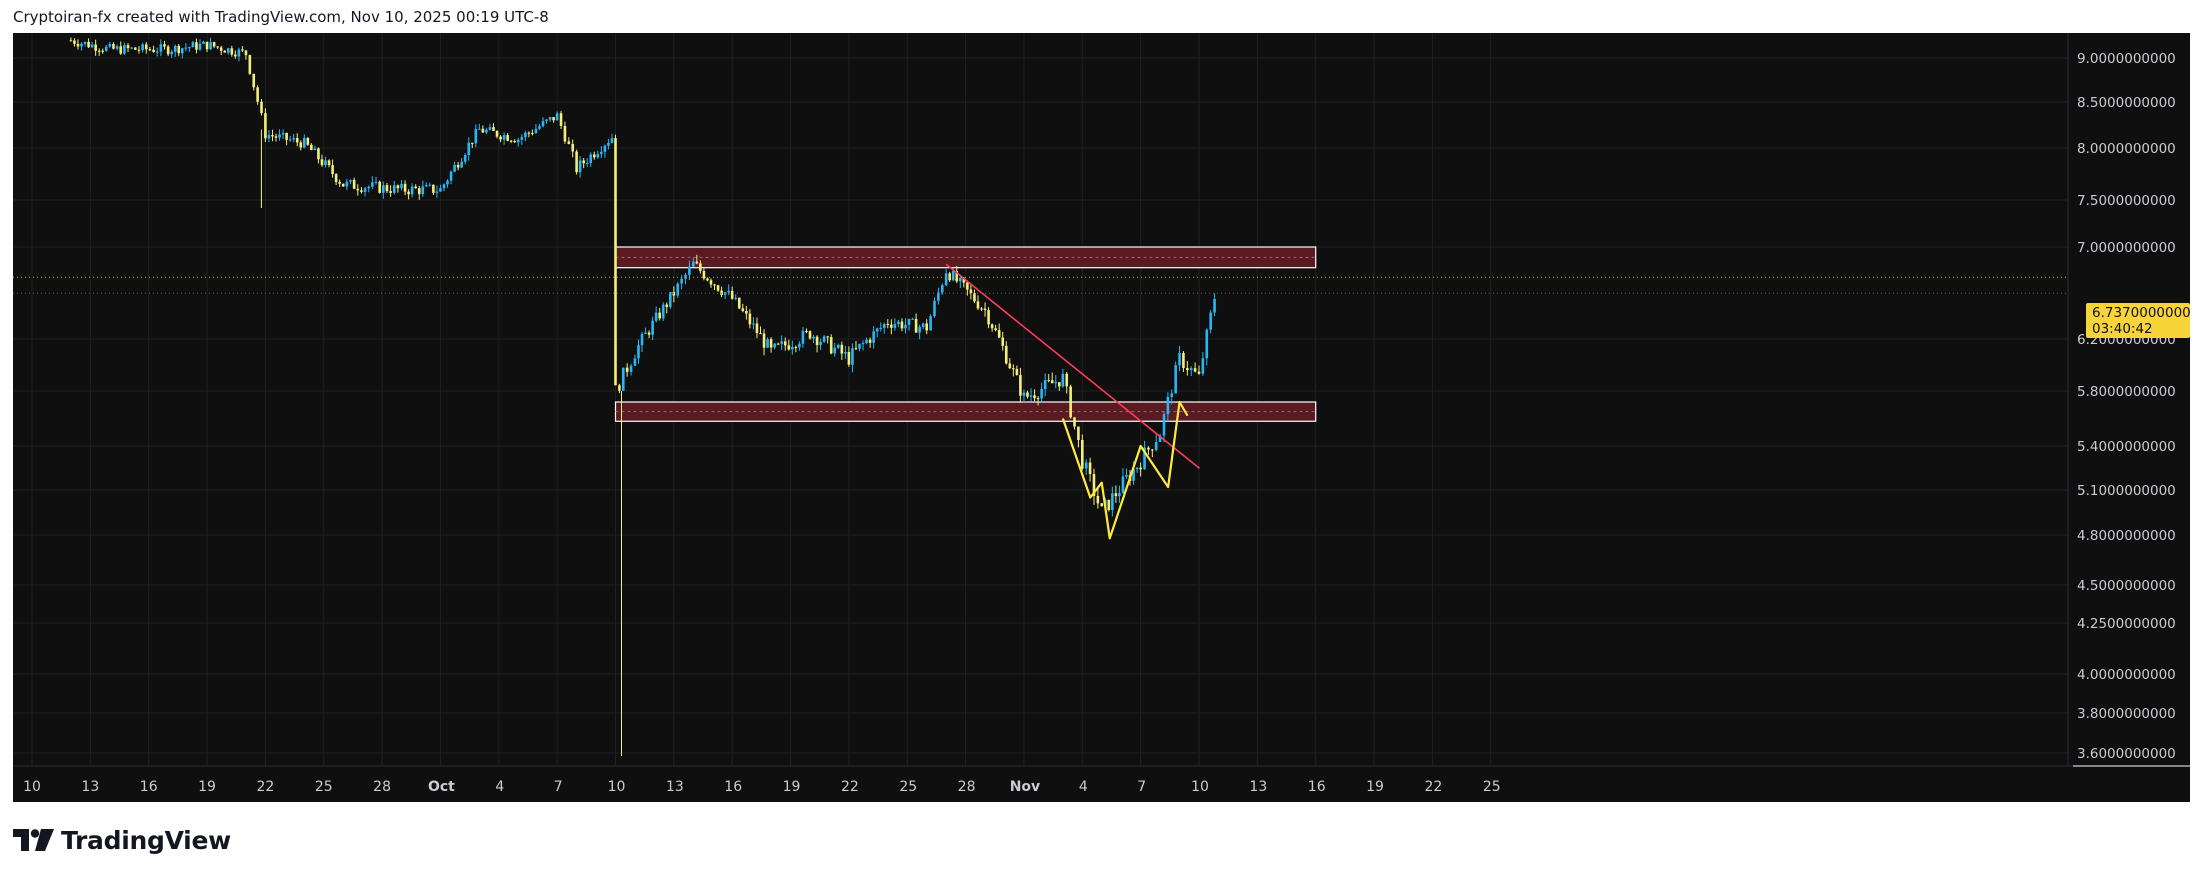 The width and height of the screenshot is (2203, 878). Describe the element at coordinates (2126, 675) in the screenshot. I see `price-tick-label: 4.0000000000` at that location.